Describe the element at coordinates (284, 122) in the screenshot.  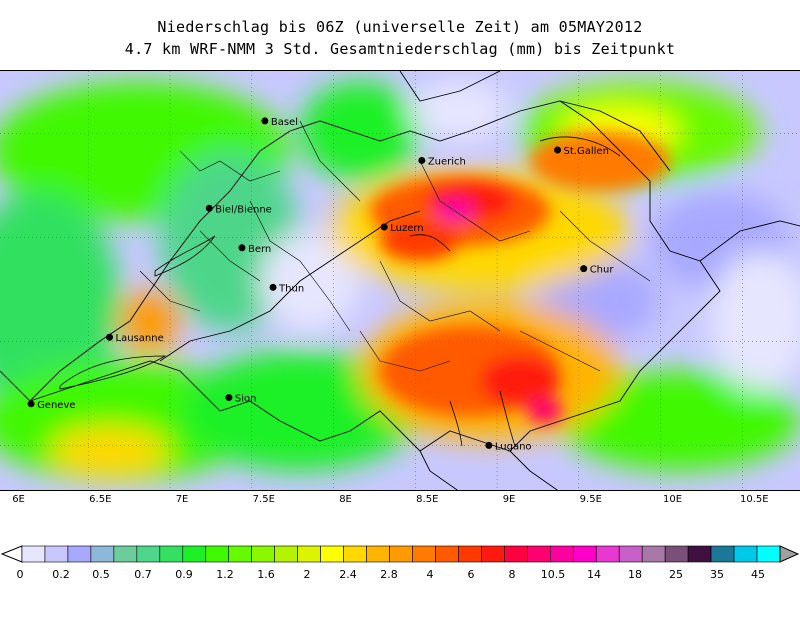
I see `city-label: Basel` at that location.